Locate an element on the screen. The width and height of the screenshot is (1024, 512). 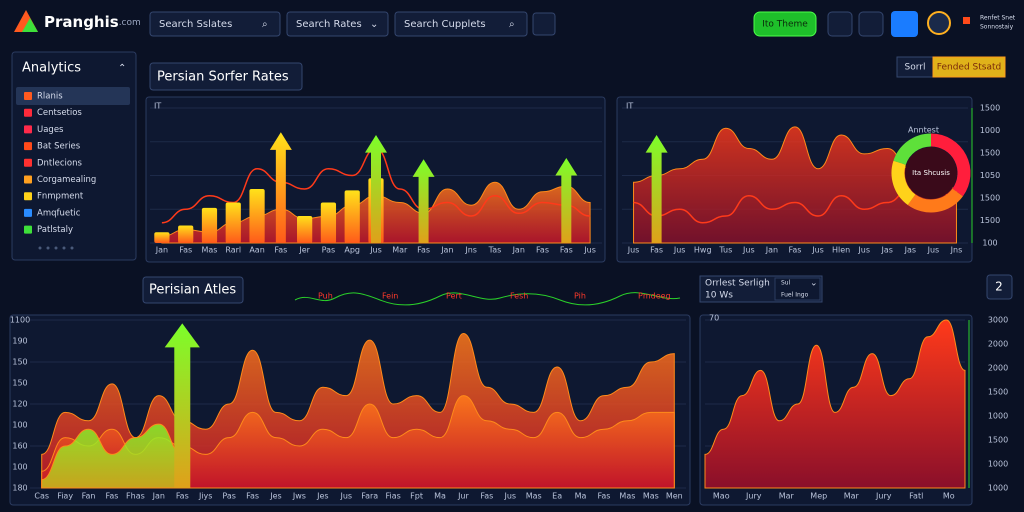
x-tick-label: Ea is located at coordinates (557, 496).